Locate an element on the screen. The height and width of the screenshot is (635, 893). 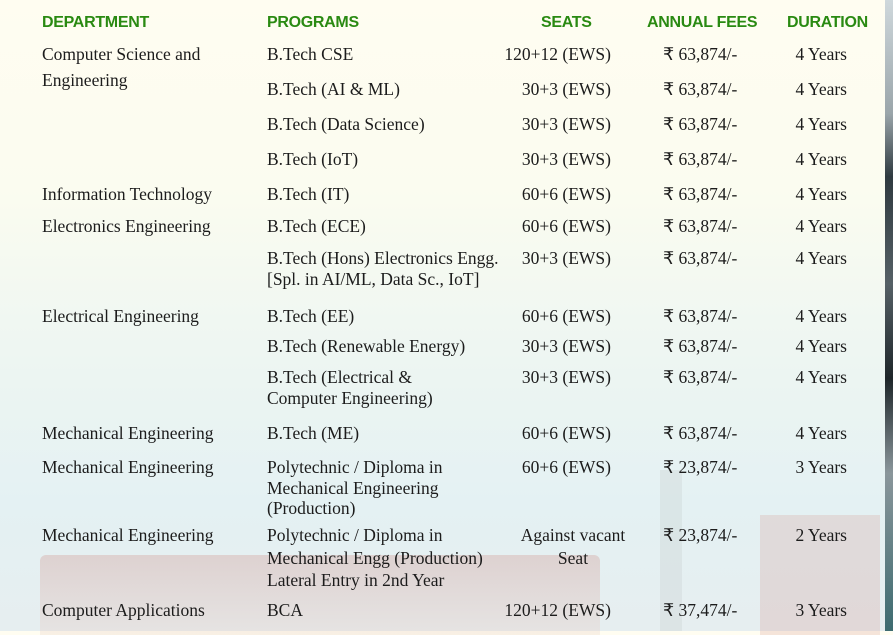
program-cell: B.Tech (ME) is located at coordinates (313, 433).